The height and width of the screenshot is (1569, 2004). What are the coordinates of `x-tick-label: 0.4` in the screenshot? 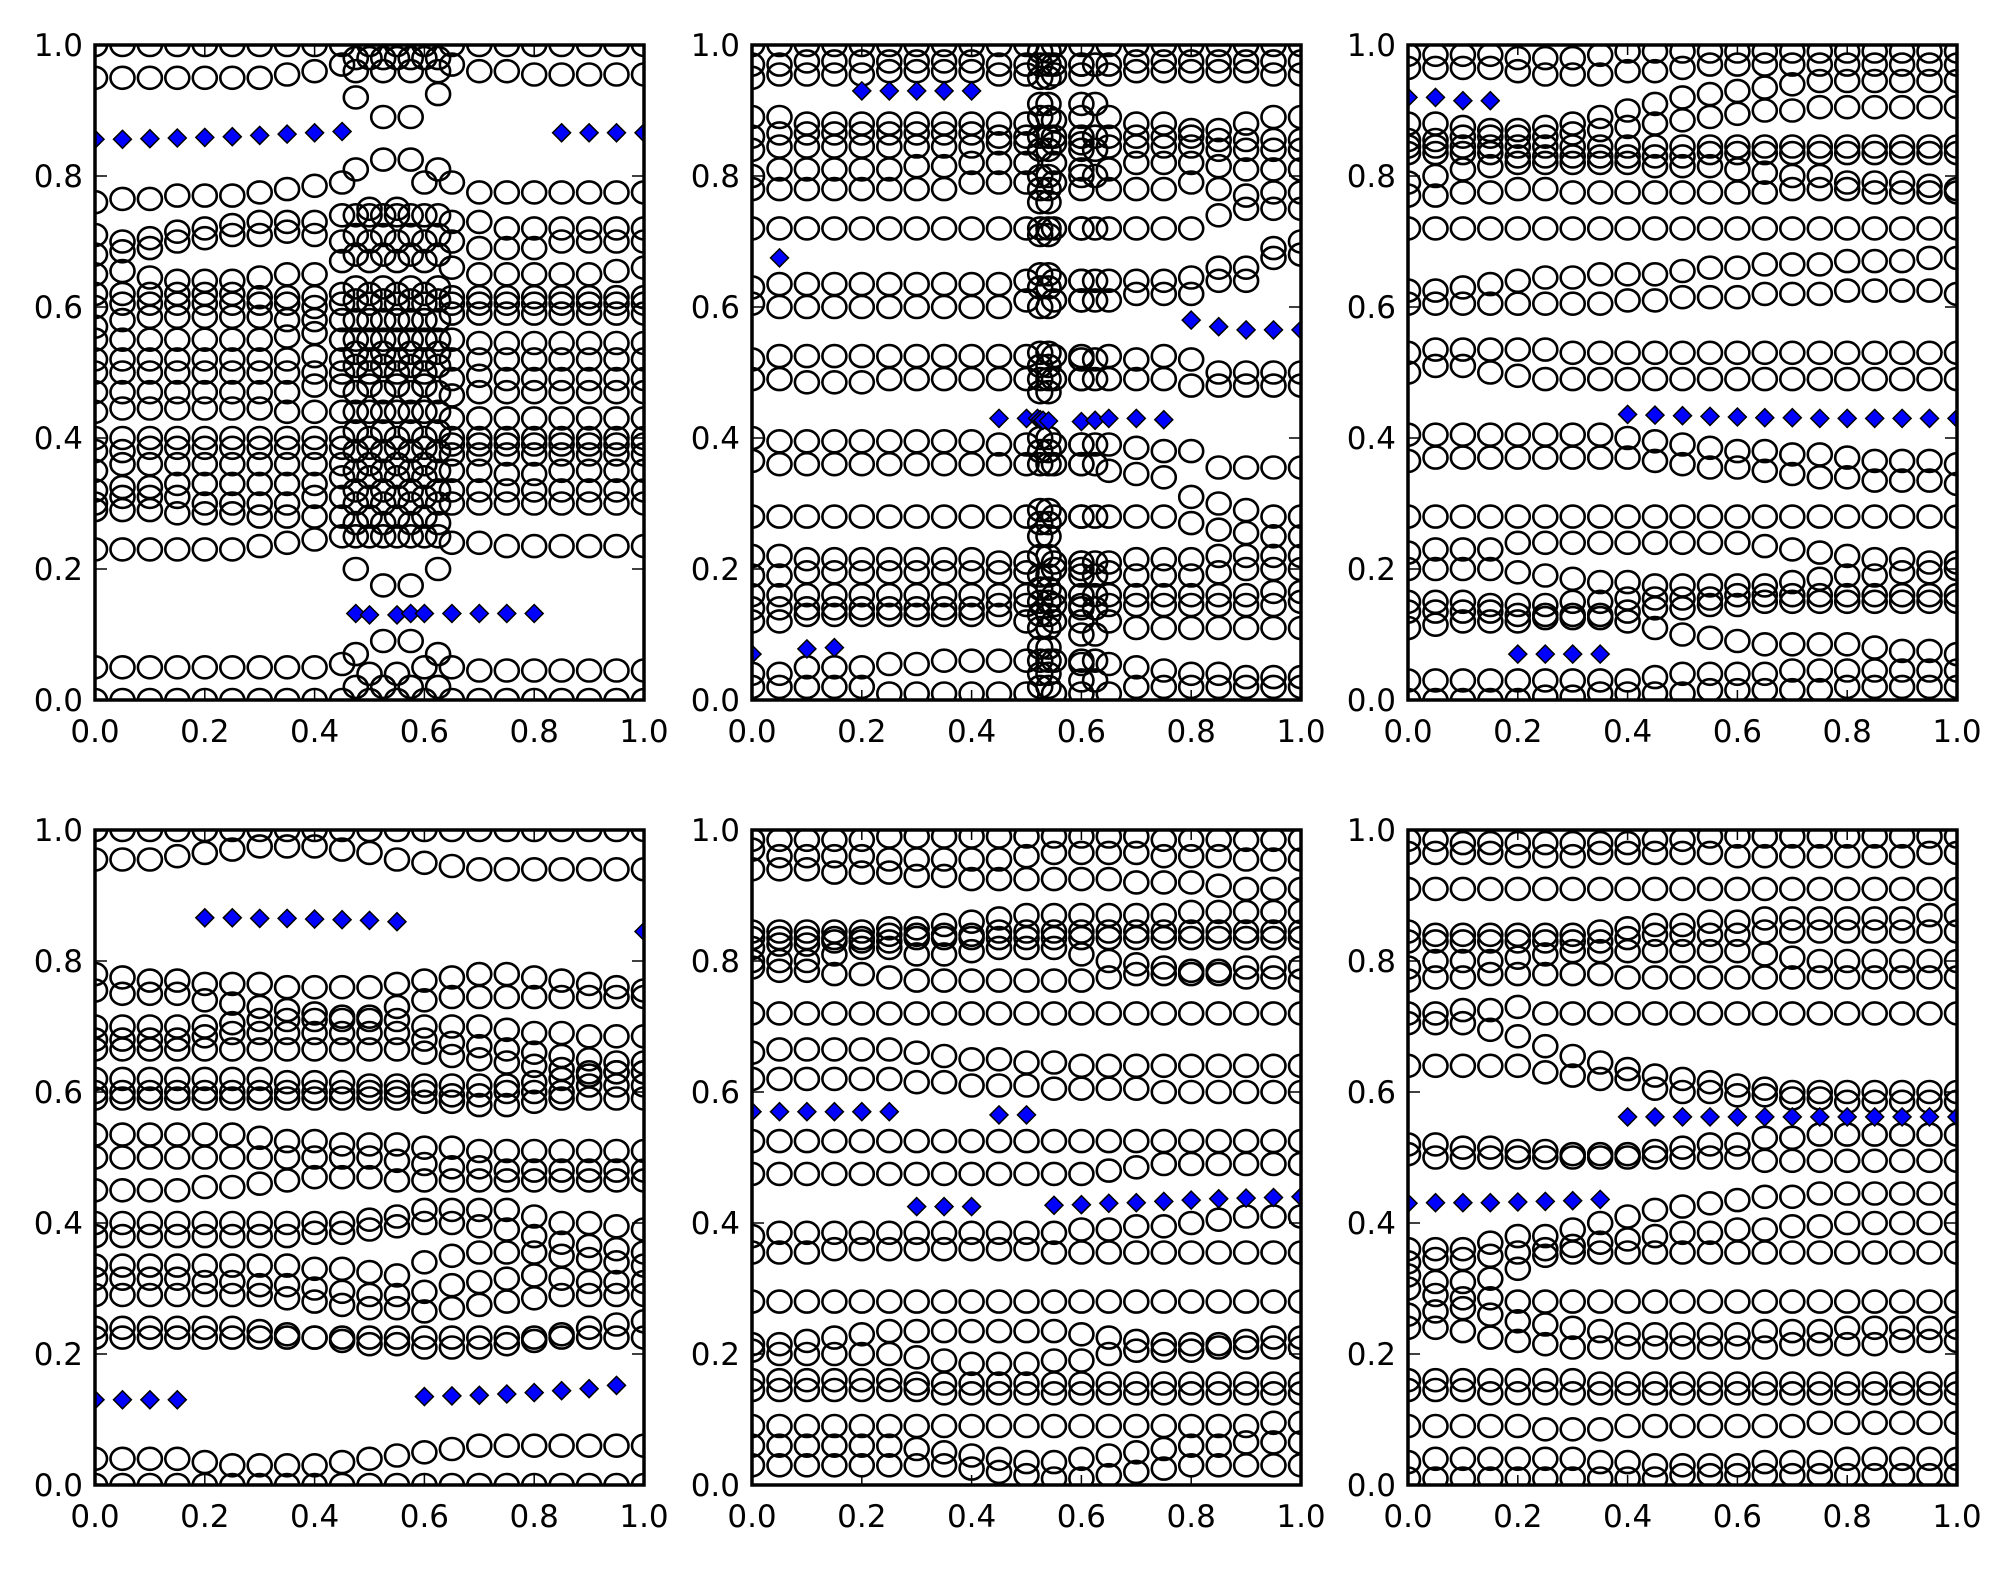 It's located at (314, 732).